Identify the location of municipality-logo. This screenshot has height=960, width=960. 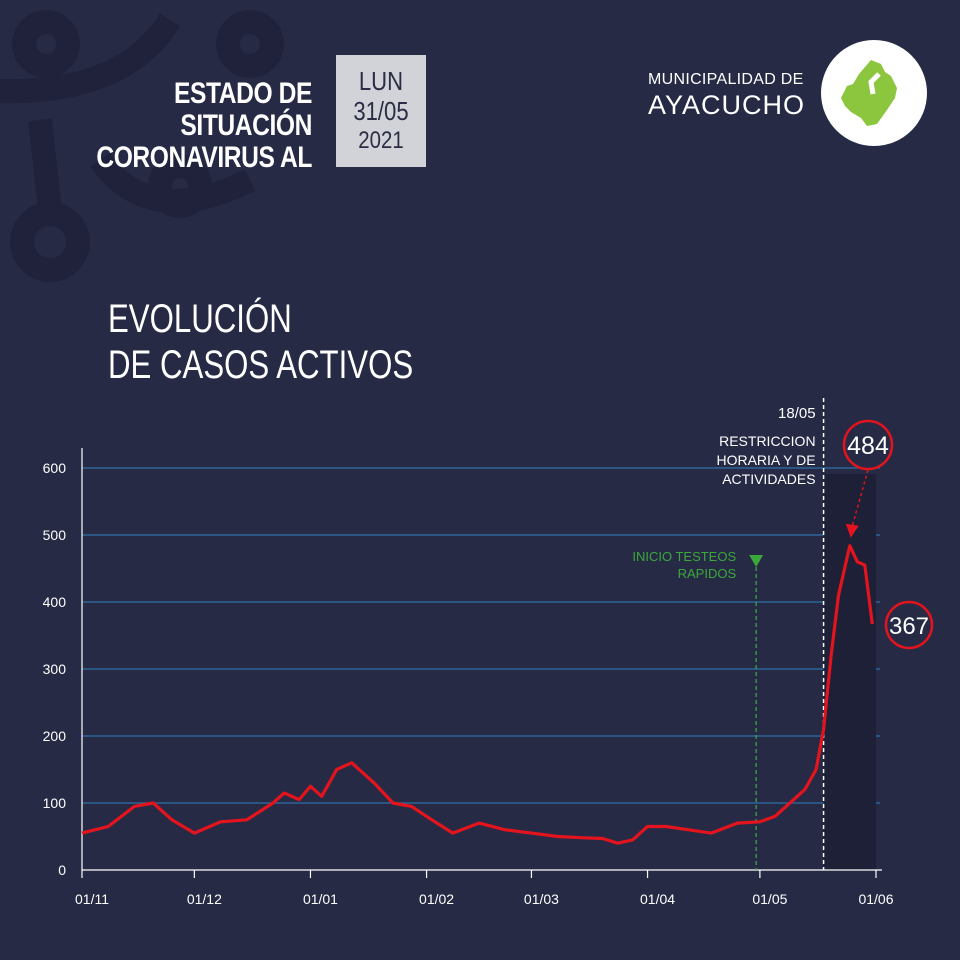
(874, 93).